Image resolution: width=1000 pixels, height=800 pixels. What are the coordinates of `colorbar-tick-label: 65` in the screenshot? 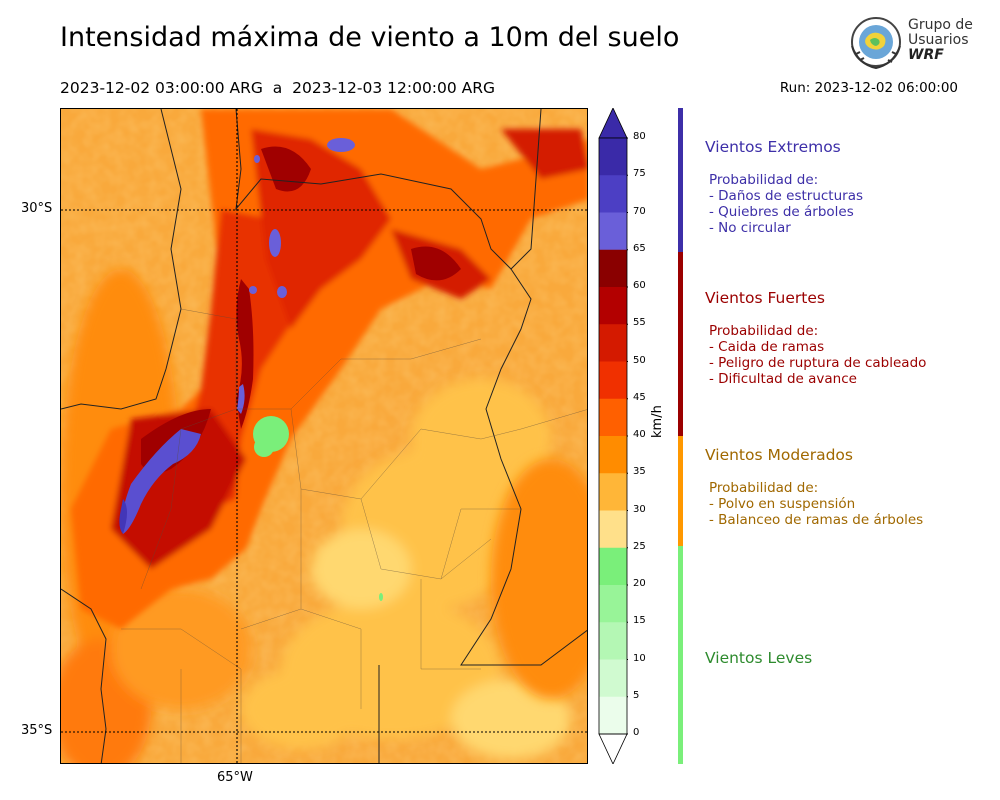 It's located at (639, 248).